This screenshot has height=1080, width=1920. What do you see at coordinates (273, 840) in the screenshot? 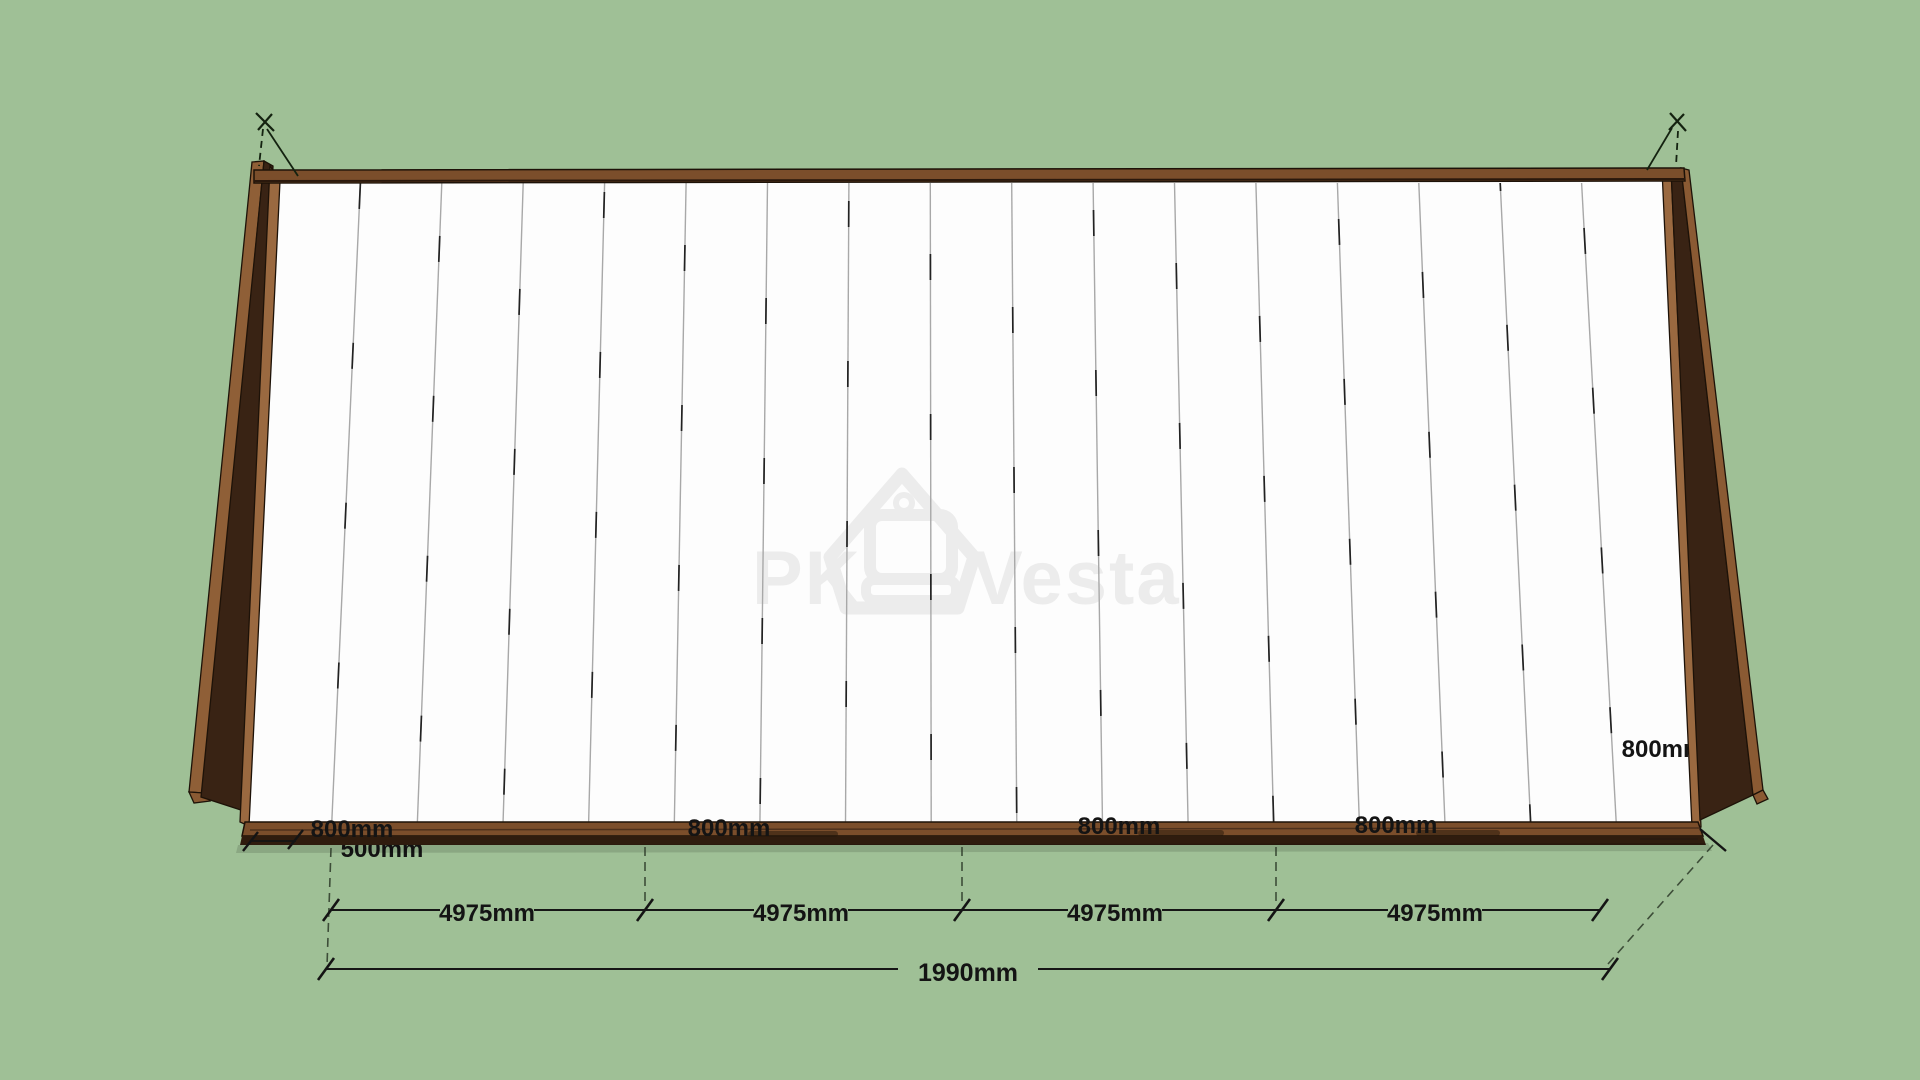
I see `offset-dimension-ticks` at bounding box center [273, 840].